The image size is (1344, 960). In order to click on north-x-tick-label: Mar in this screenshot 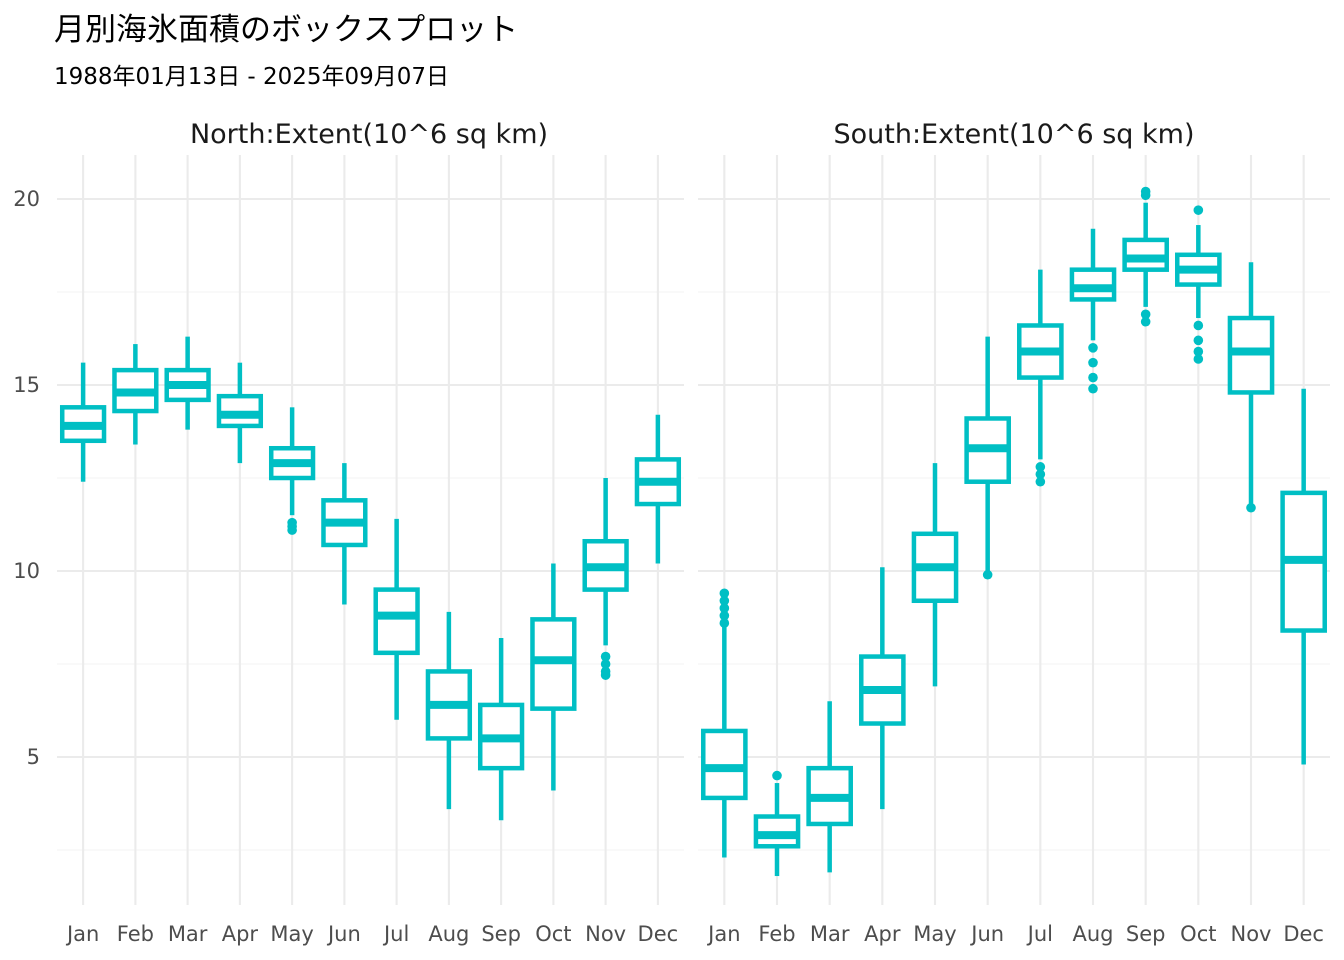, I will do `click(188, 934)`.